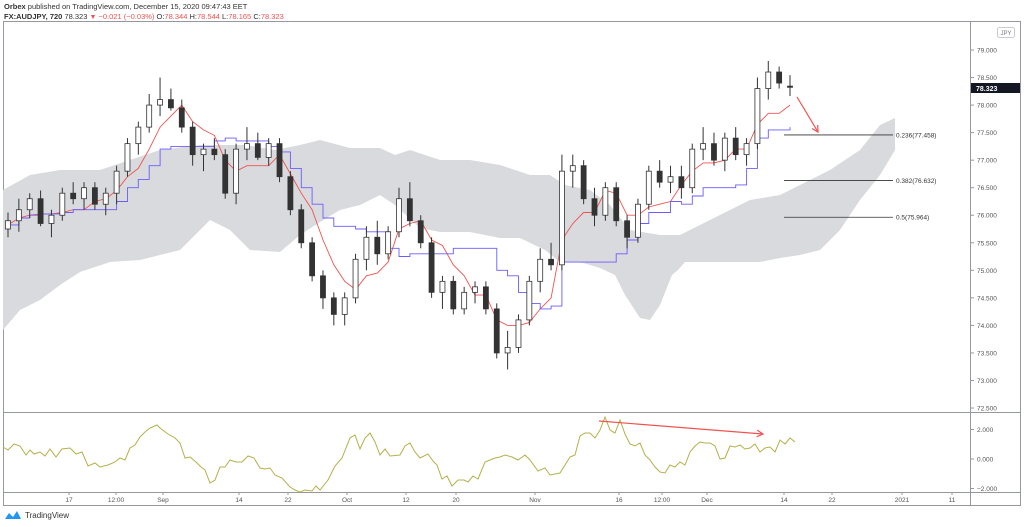  What do you see at coordinates (987, 188) in the screenshot?
I see `price-tick-label: 76.500` at bounding box center [987, 188].